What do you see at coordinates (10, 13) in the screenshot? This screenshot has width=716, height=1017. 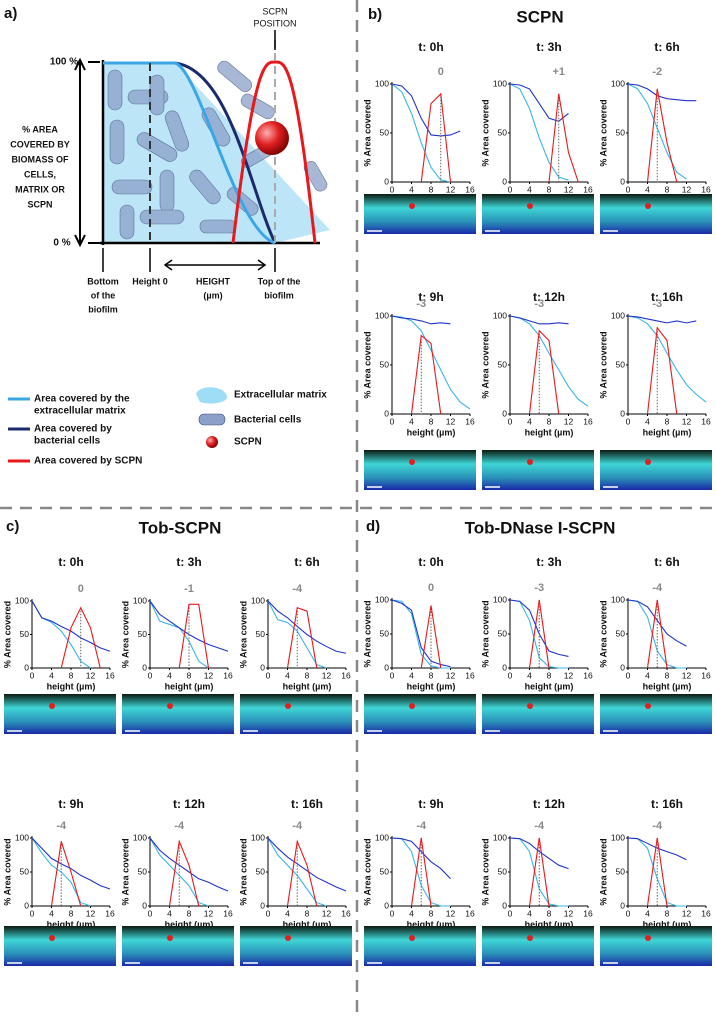 I see `panel-label: a)` at bounding box center [10, 13].